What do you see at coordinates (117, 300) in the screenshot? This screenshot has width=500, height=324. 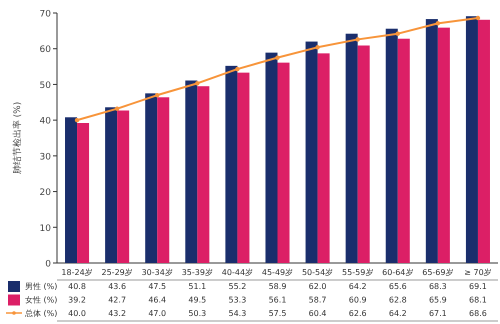 I see `data-label: 42.7` at bounding box center [117, 300].